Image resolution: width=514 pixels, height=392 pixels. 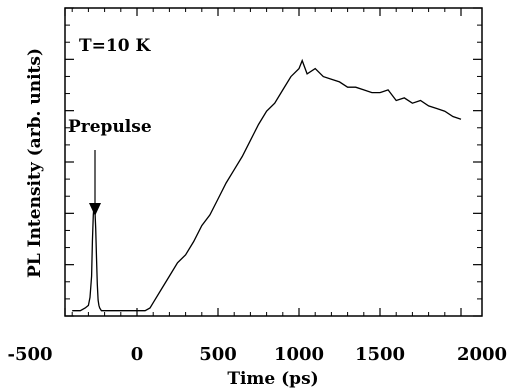 I want to click on x-tick-label: 500, so click(x=218, y=354).